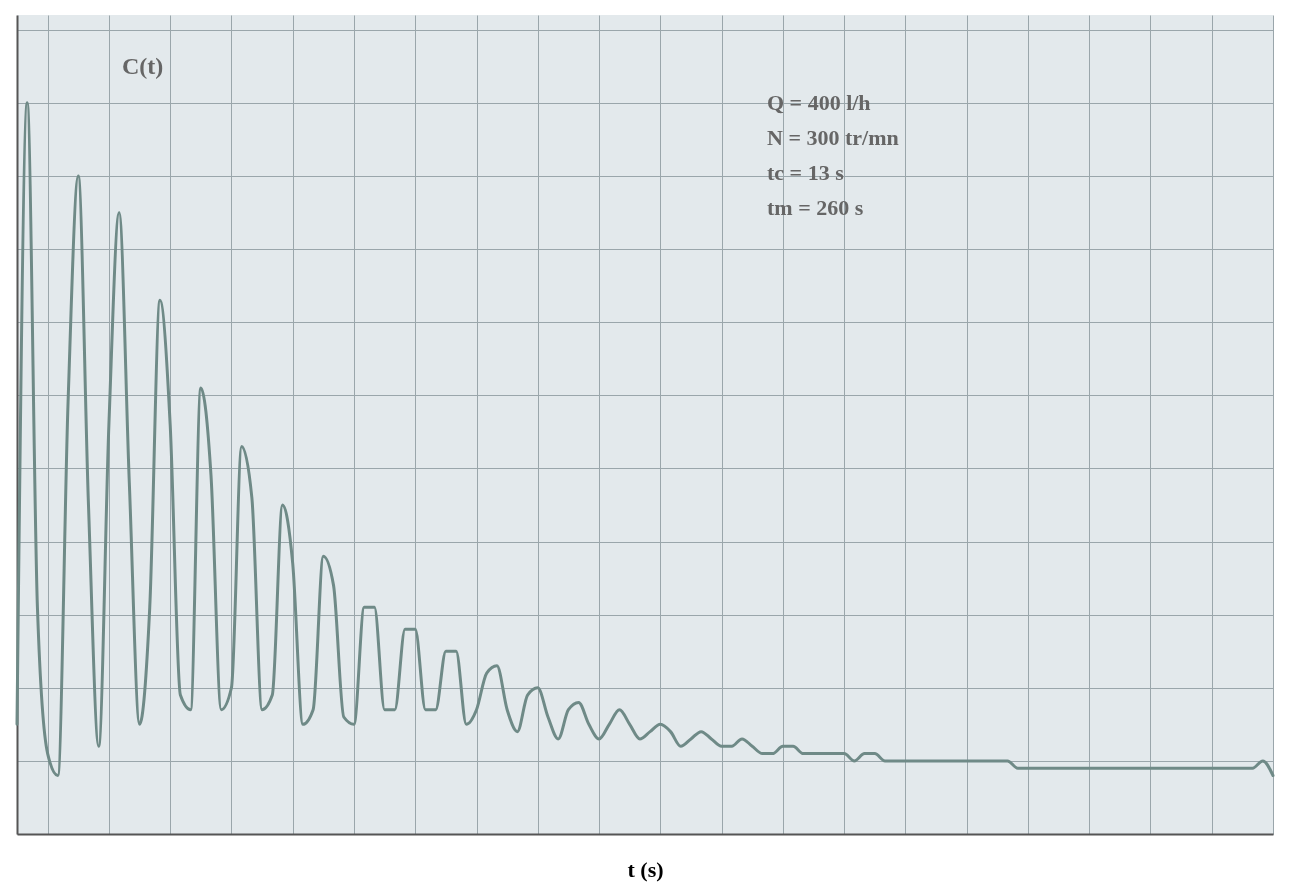 The width and height of the screenshot is (1290, 895). Describe the element at coordinates (143, 66) in the screenshot. I see `y-axis-title: C(t)` at that location.